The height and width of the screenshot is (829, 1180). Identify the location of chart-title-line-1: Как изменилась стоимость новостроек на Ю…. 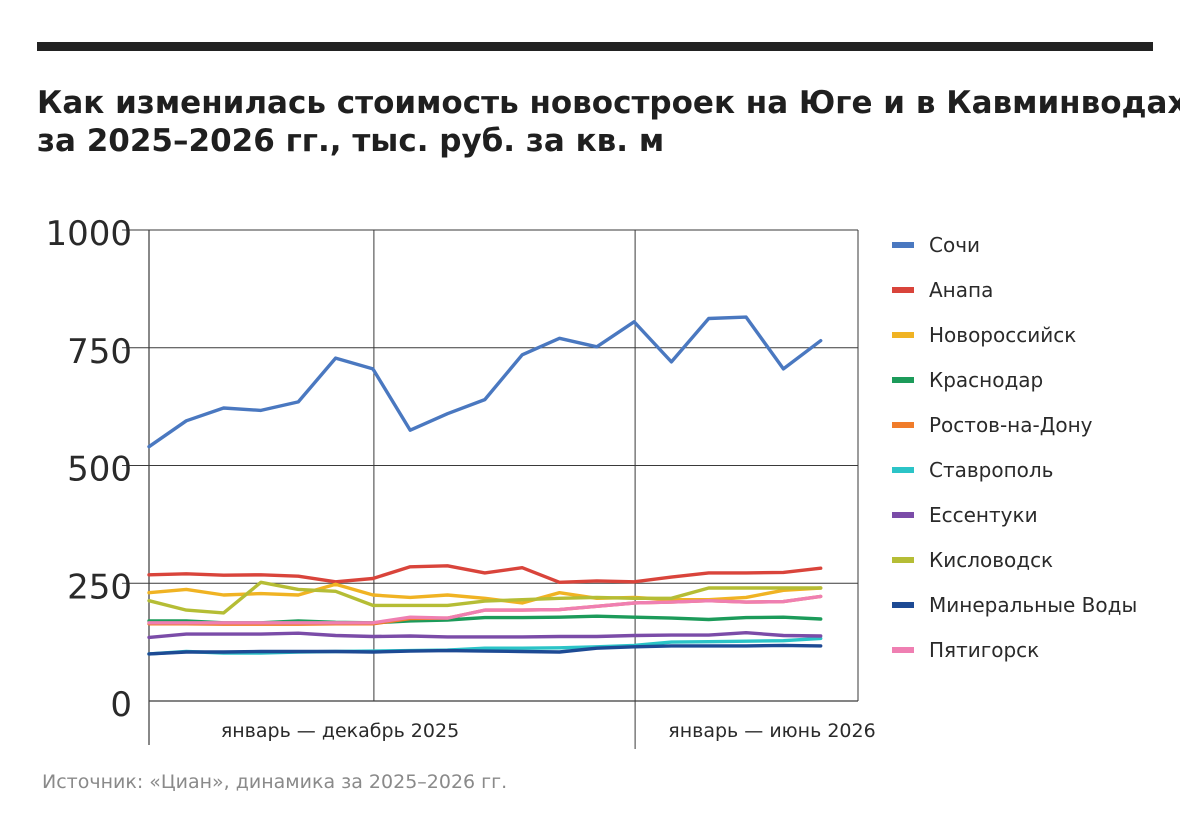
(608, 103).